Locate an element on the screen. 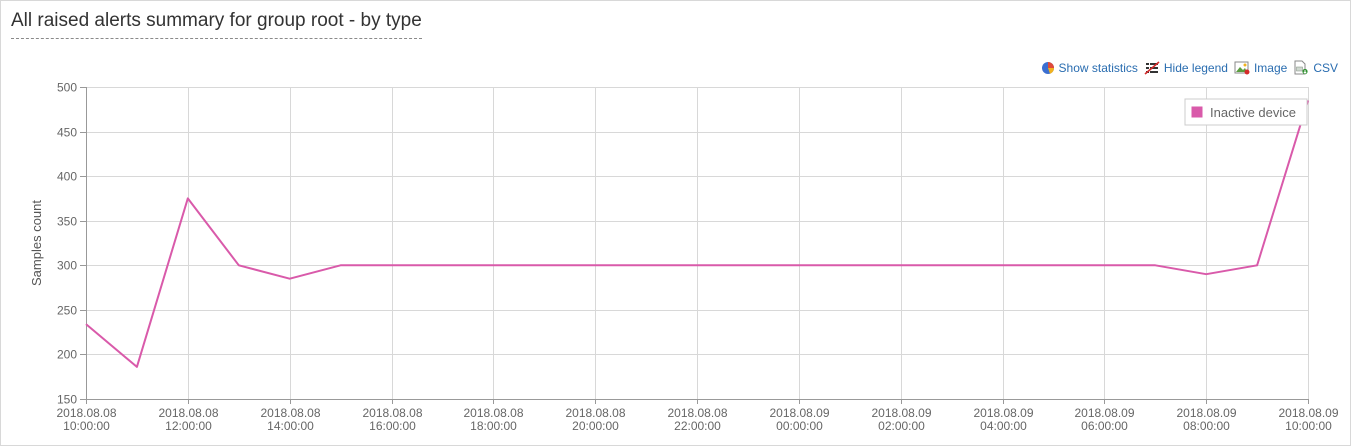 This screenshot has width=1353, height=448. image-label: Image is located at coordinates (1270, 67).